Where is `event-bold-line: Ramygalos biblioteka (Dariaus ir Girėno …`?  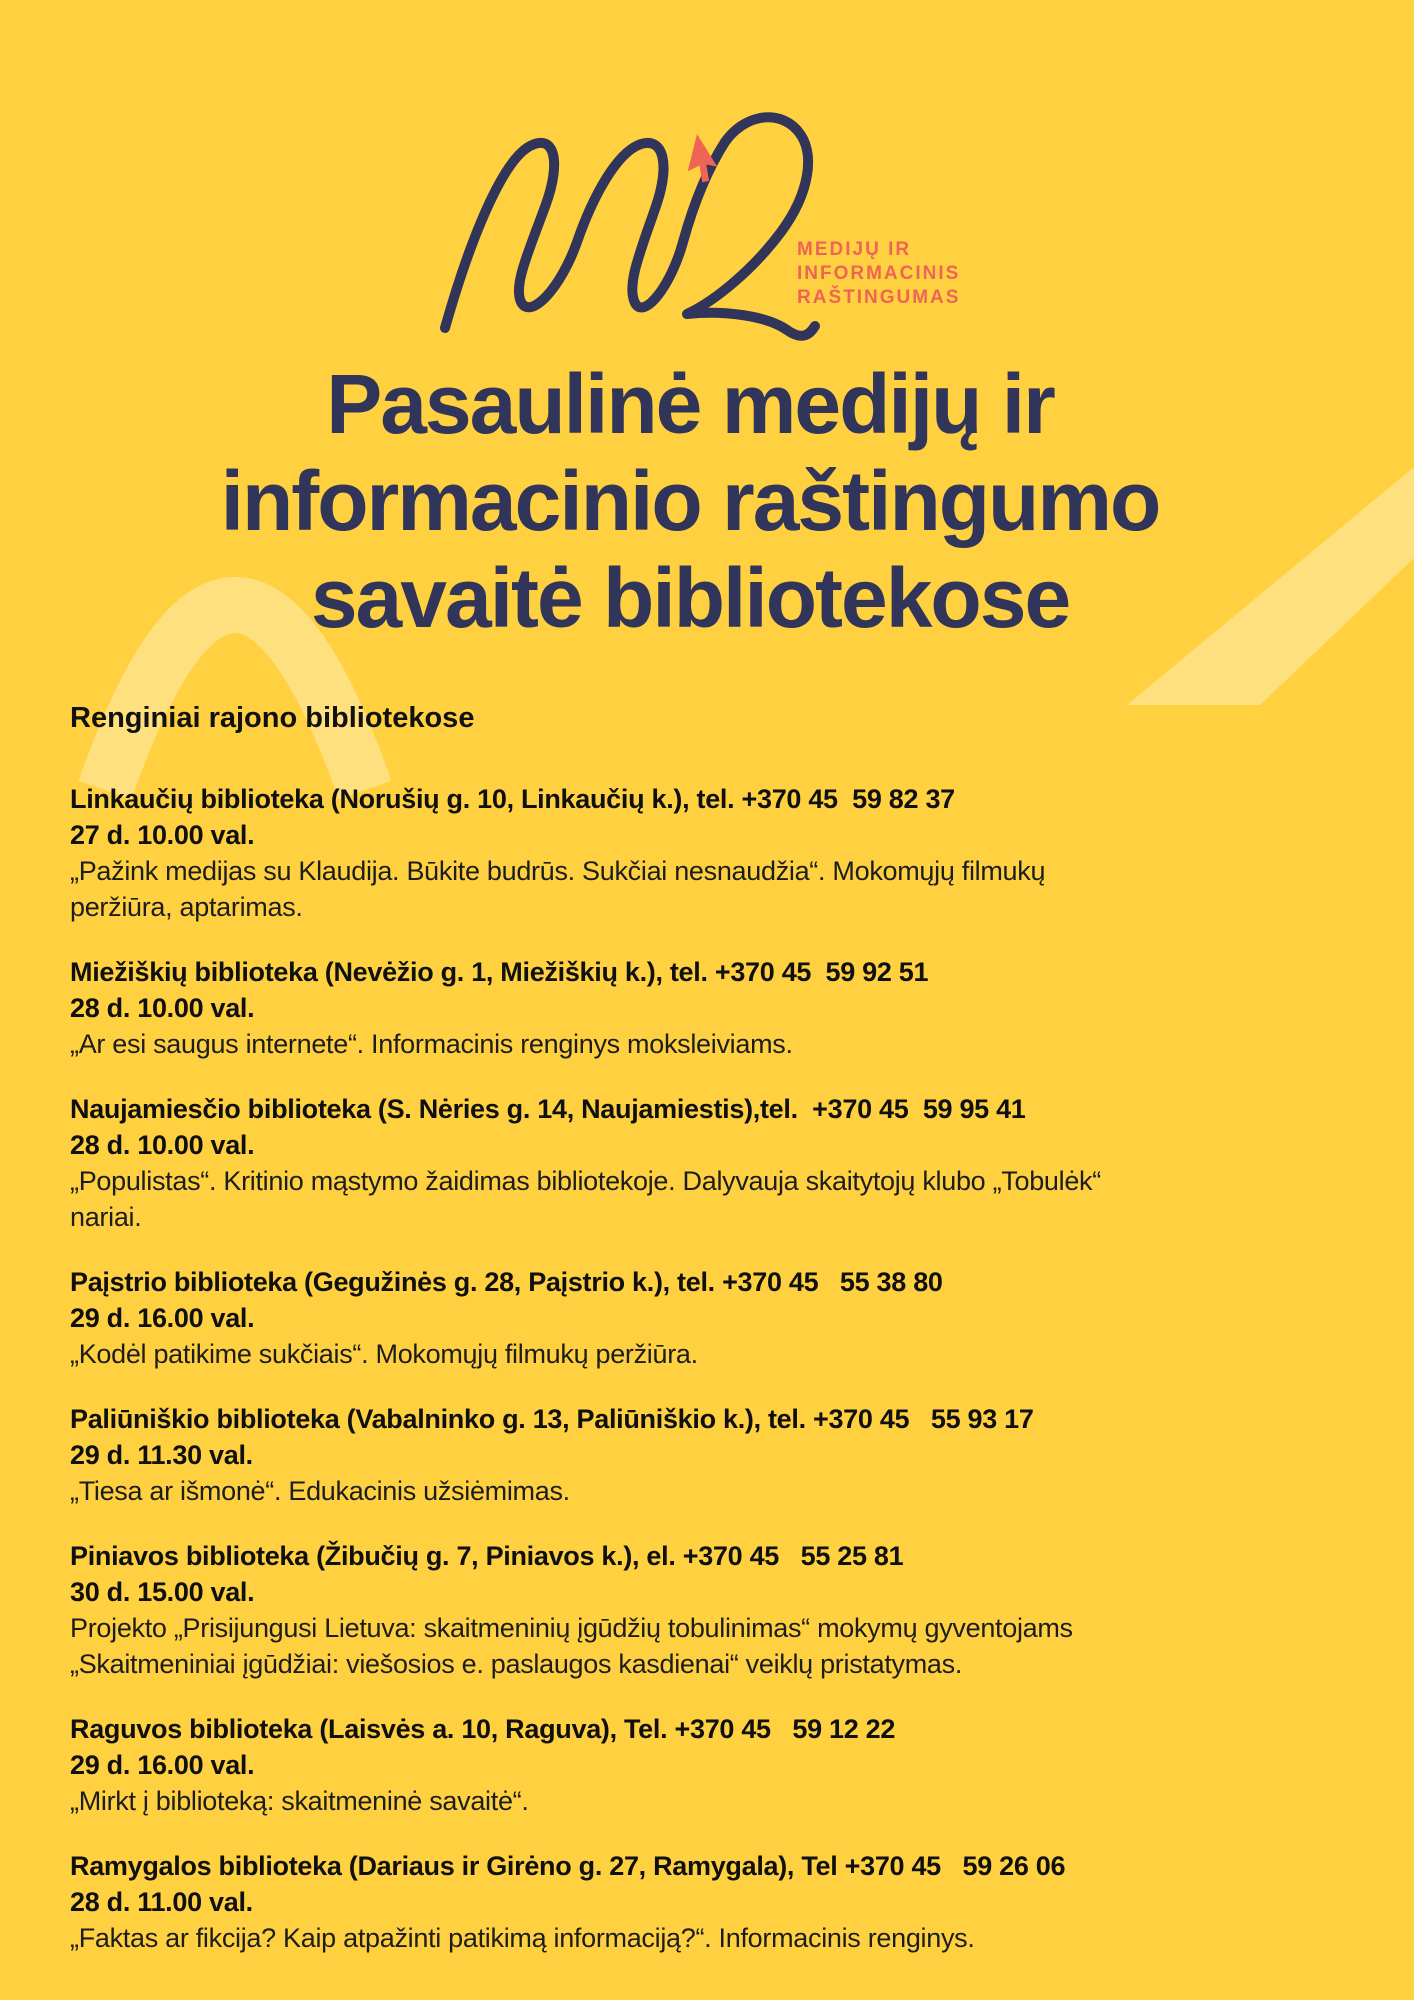 event-bold-line: Ramygalos biblioteka (Dariaus ir Girėno … is located at coordinates (568, 1866).